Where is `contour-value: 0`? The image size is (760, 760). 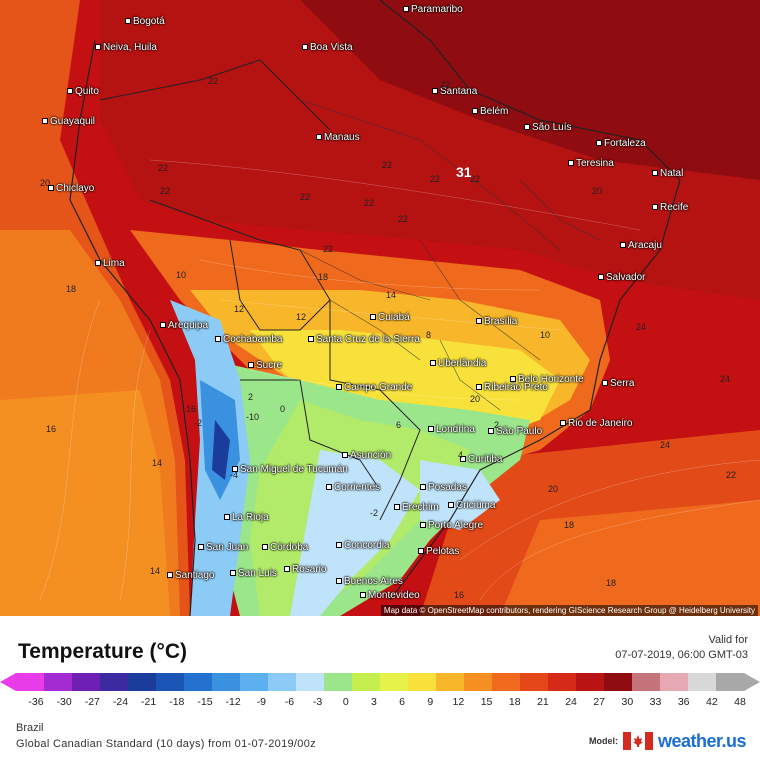
contour-value: 0 is located at coordinates (283, 409).